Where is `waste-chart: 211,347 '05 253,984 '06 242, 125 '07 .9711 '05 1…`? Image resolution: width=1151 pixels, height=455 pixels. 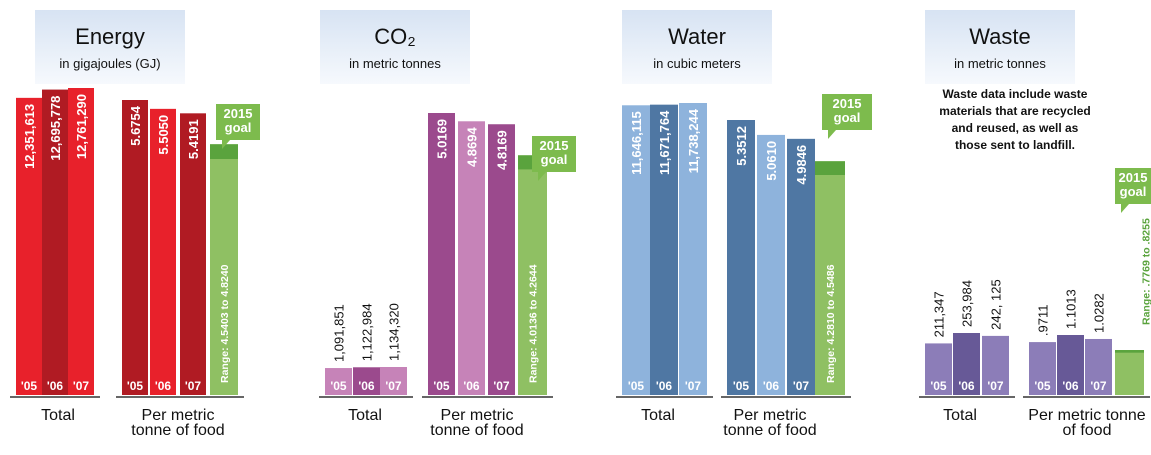 waste-chart: 211,347 '05 253,984 '06 242, 125 '07 .9711 '05 1… is located at coordinates (1035, 308).